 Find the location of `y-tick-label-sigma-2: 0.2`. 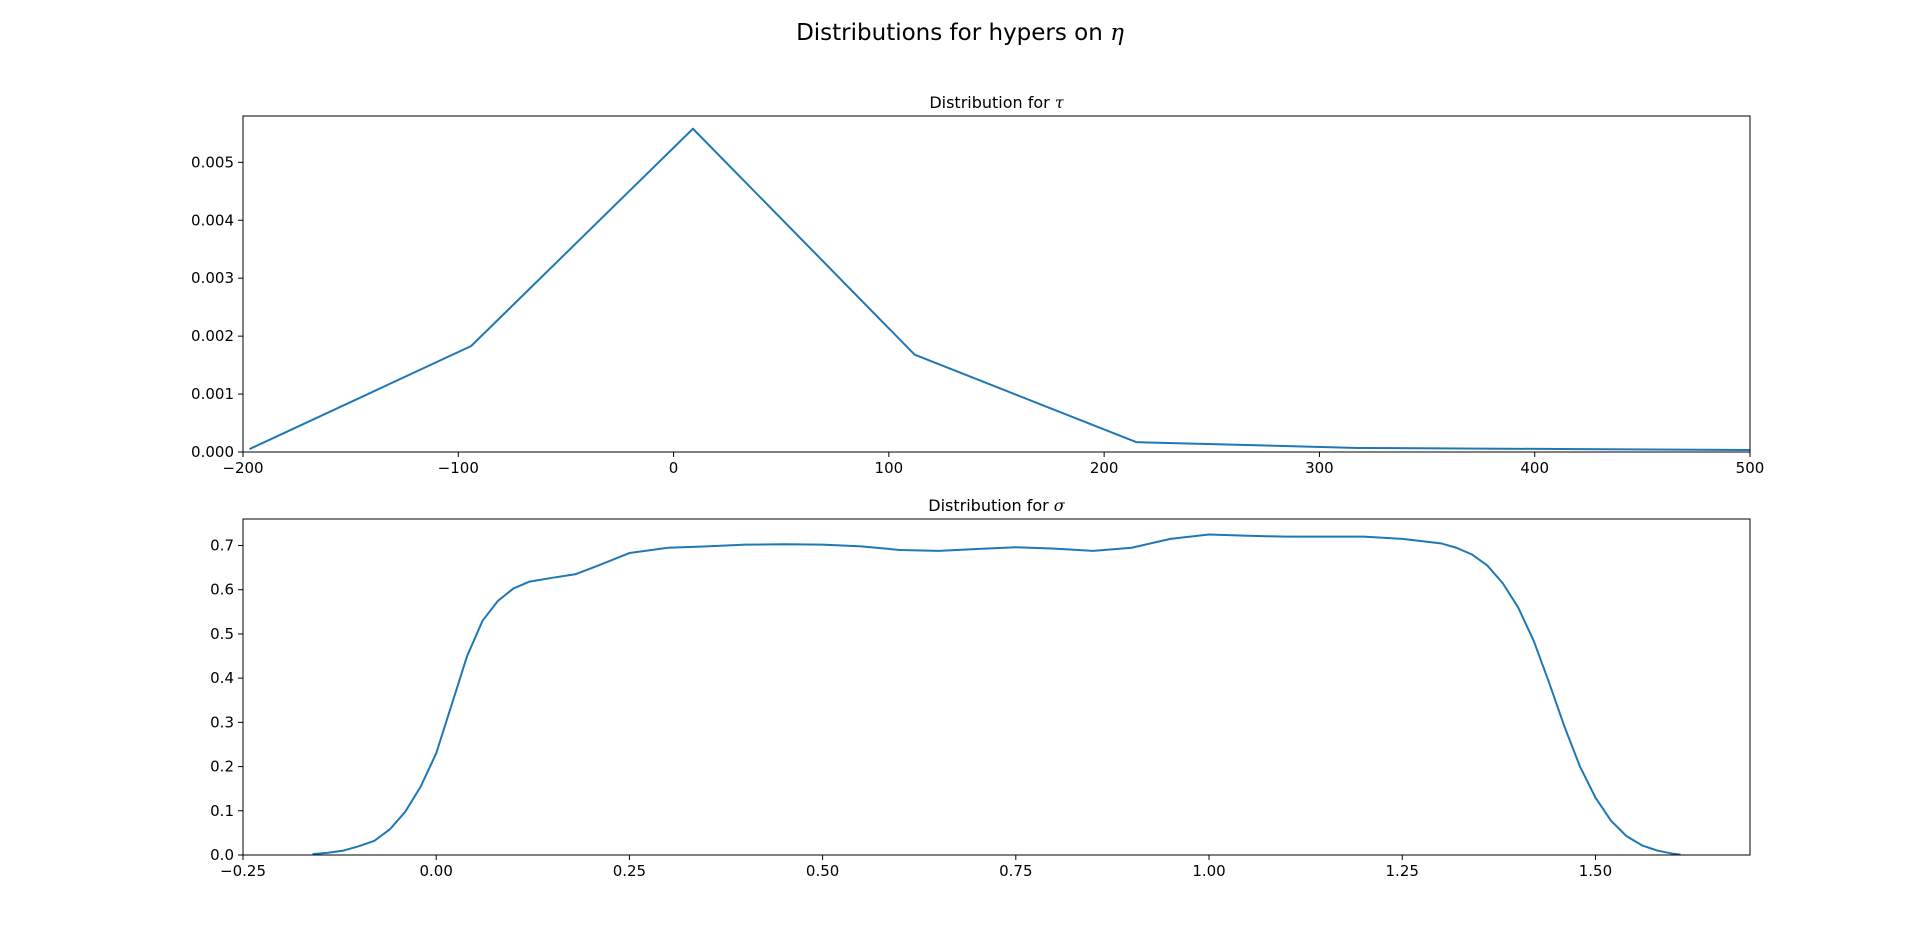

y-tick-label-sigma-2: 0.2 is located at coordinates (222, 767).